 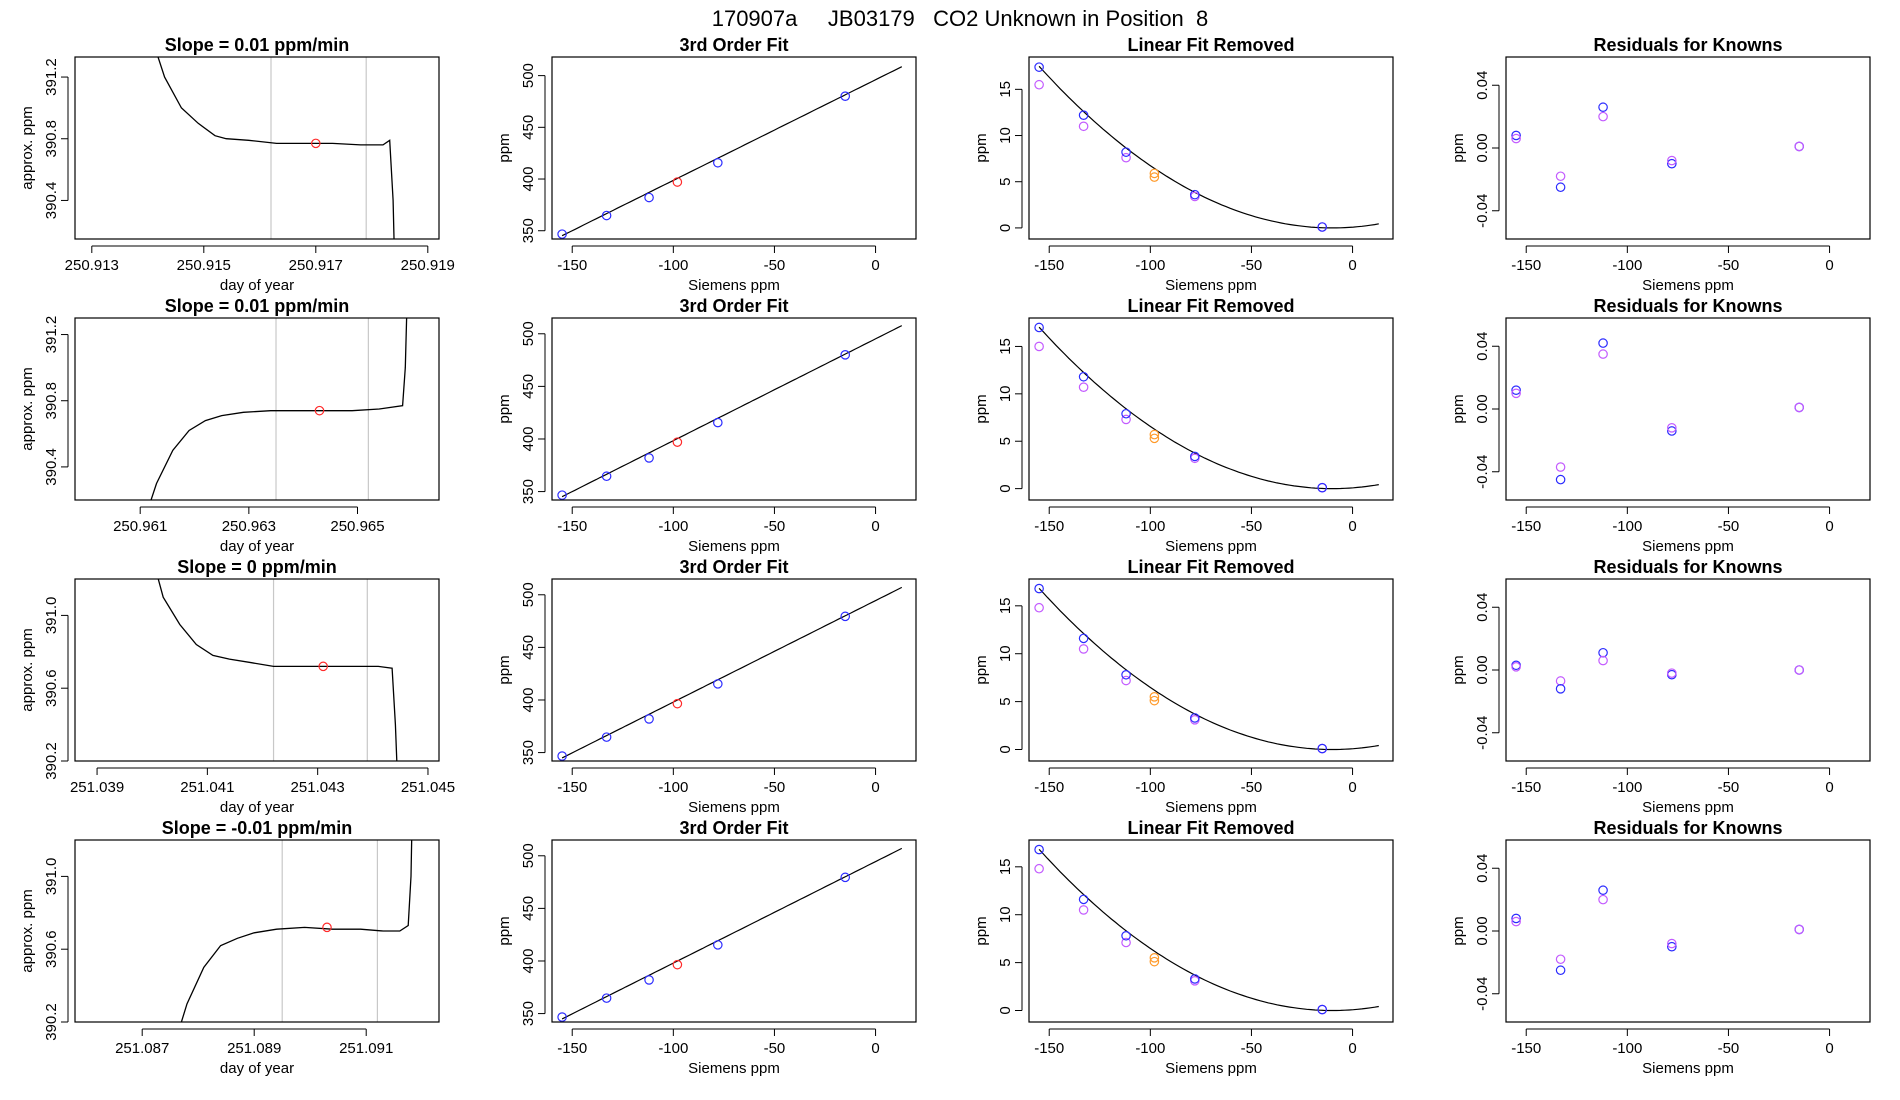 I want to click on panel-title: 3rd Order Fit, so click(x=733, y=567).